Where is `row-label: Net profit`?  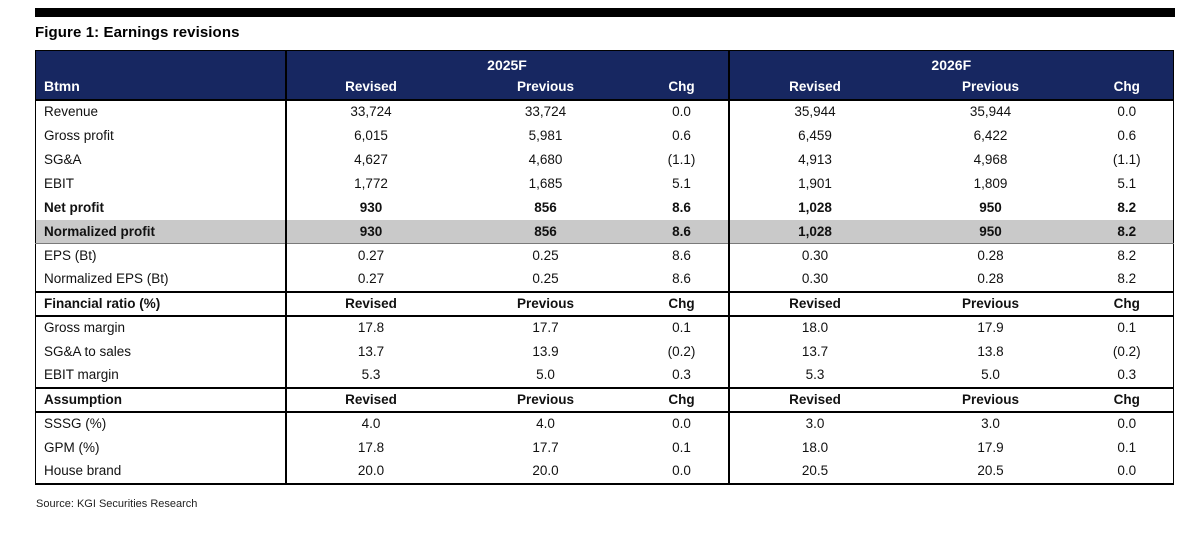 row-label: Net profit is located at coordinates (161, 207).